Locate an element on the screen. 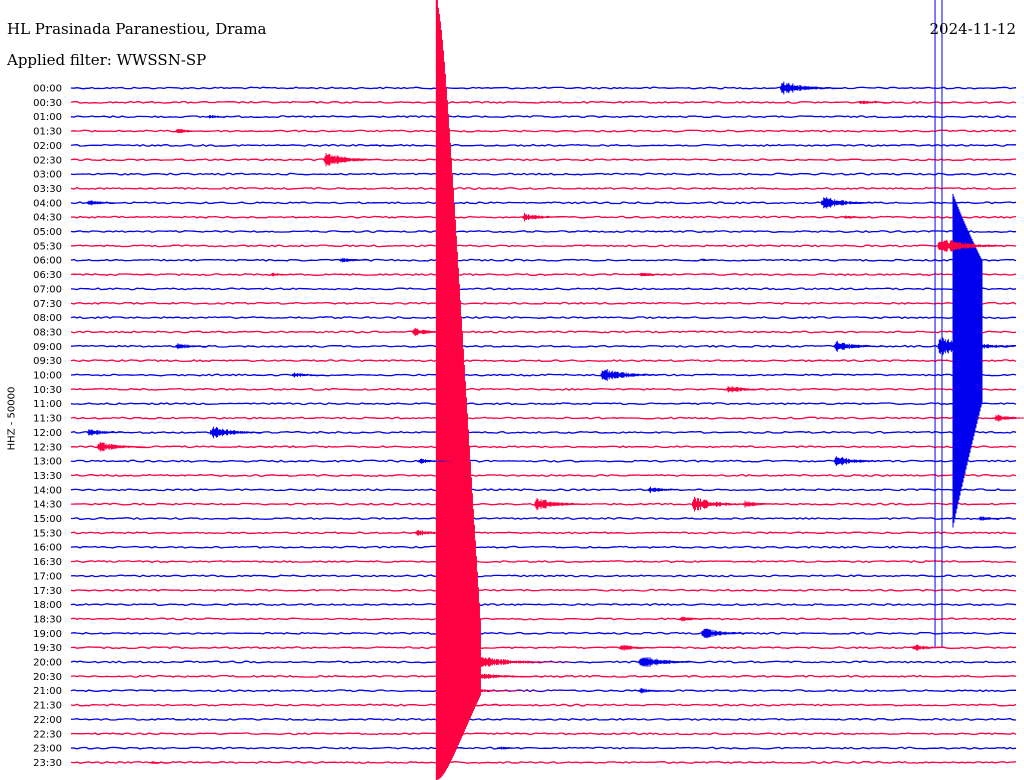  tick-label: 03:00 is located at coordinates (47, 175).